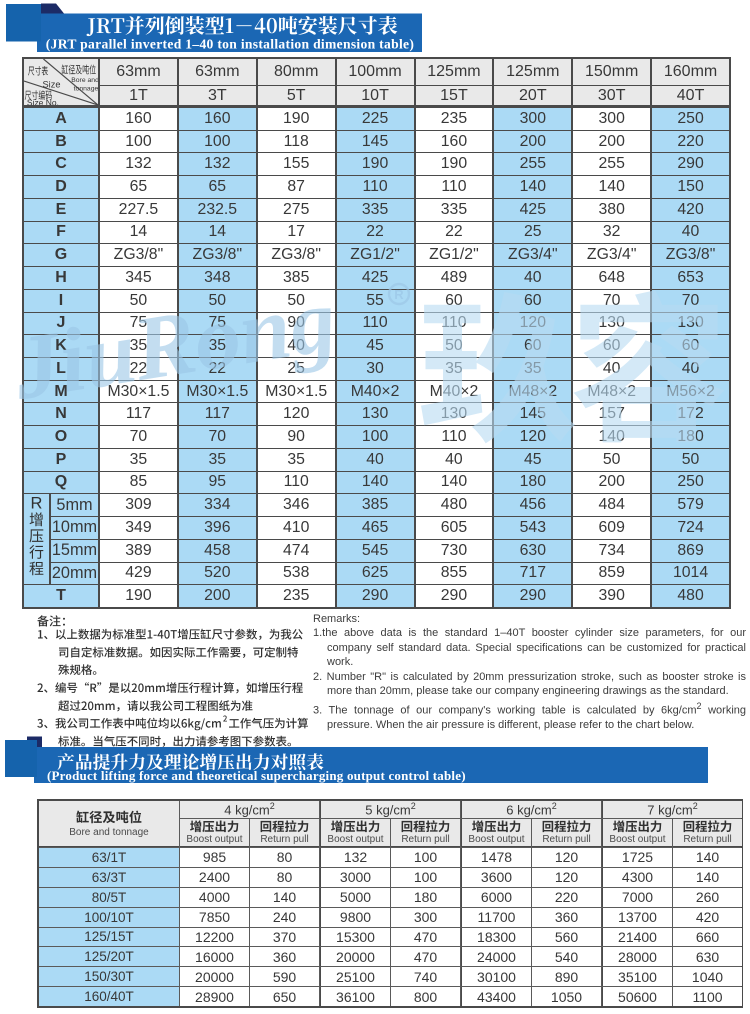 The image size is (750, 1014). Describe the element at coordinates (43, 101) in the screenshot. I see `svg-text: Size No.` at that location.